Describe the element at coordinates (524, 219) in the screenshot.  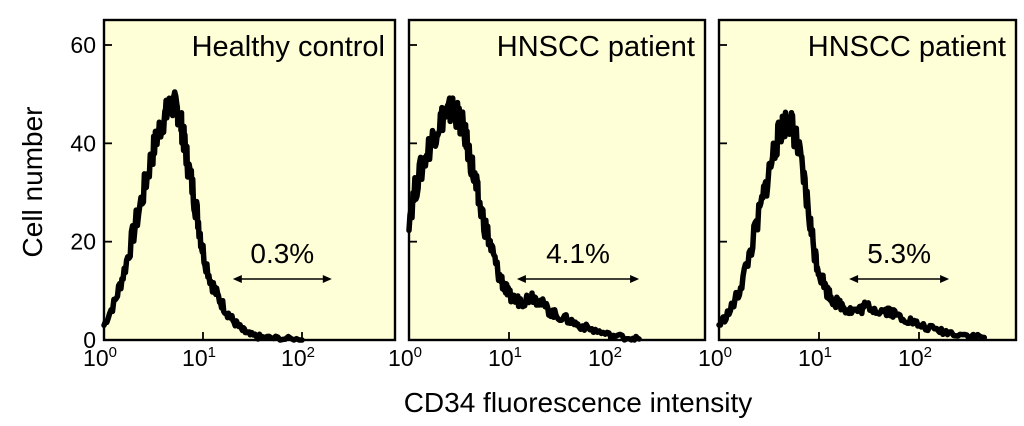
I see `panel-2-histogram` at that location.